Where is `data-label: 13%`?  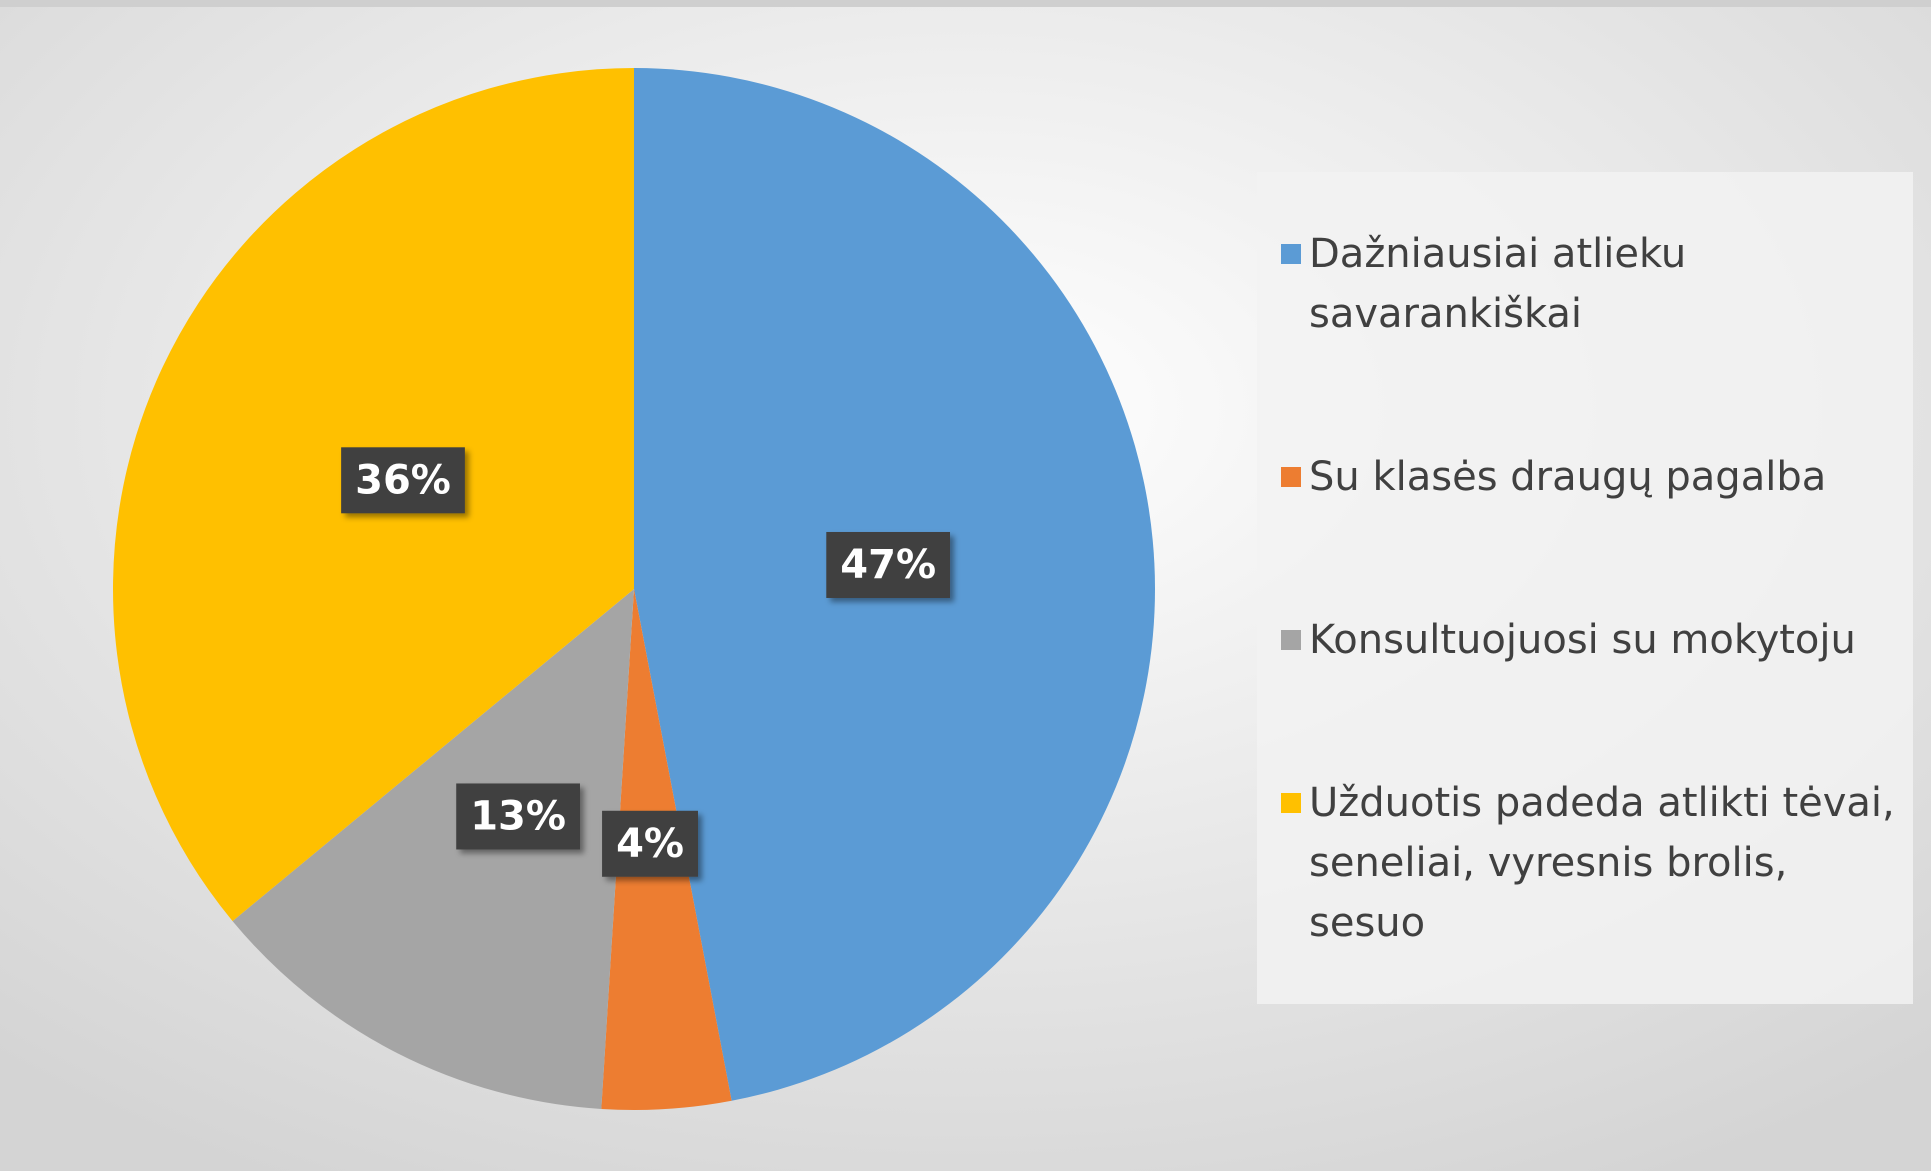
data-label: 13% is located at coordinates (518, 816).